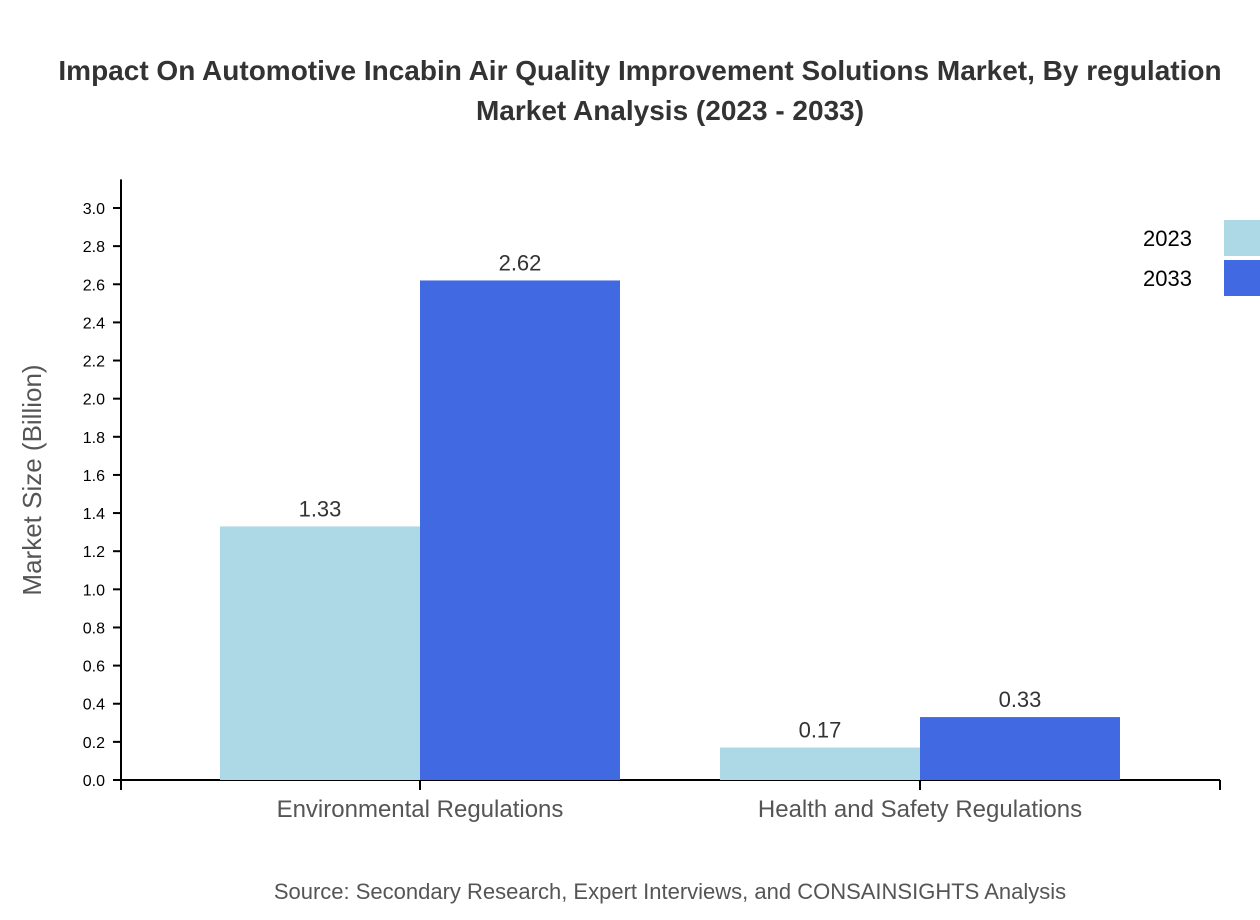 The image size is (1260, 920). What do you see at coordinates (320, 508) in the screenshot?
I see `data-label: 1.33` at bounding box center [320, 508].